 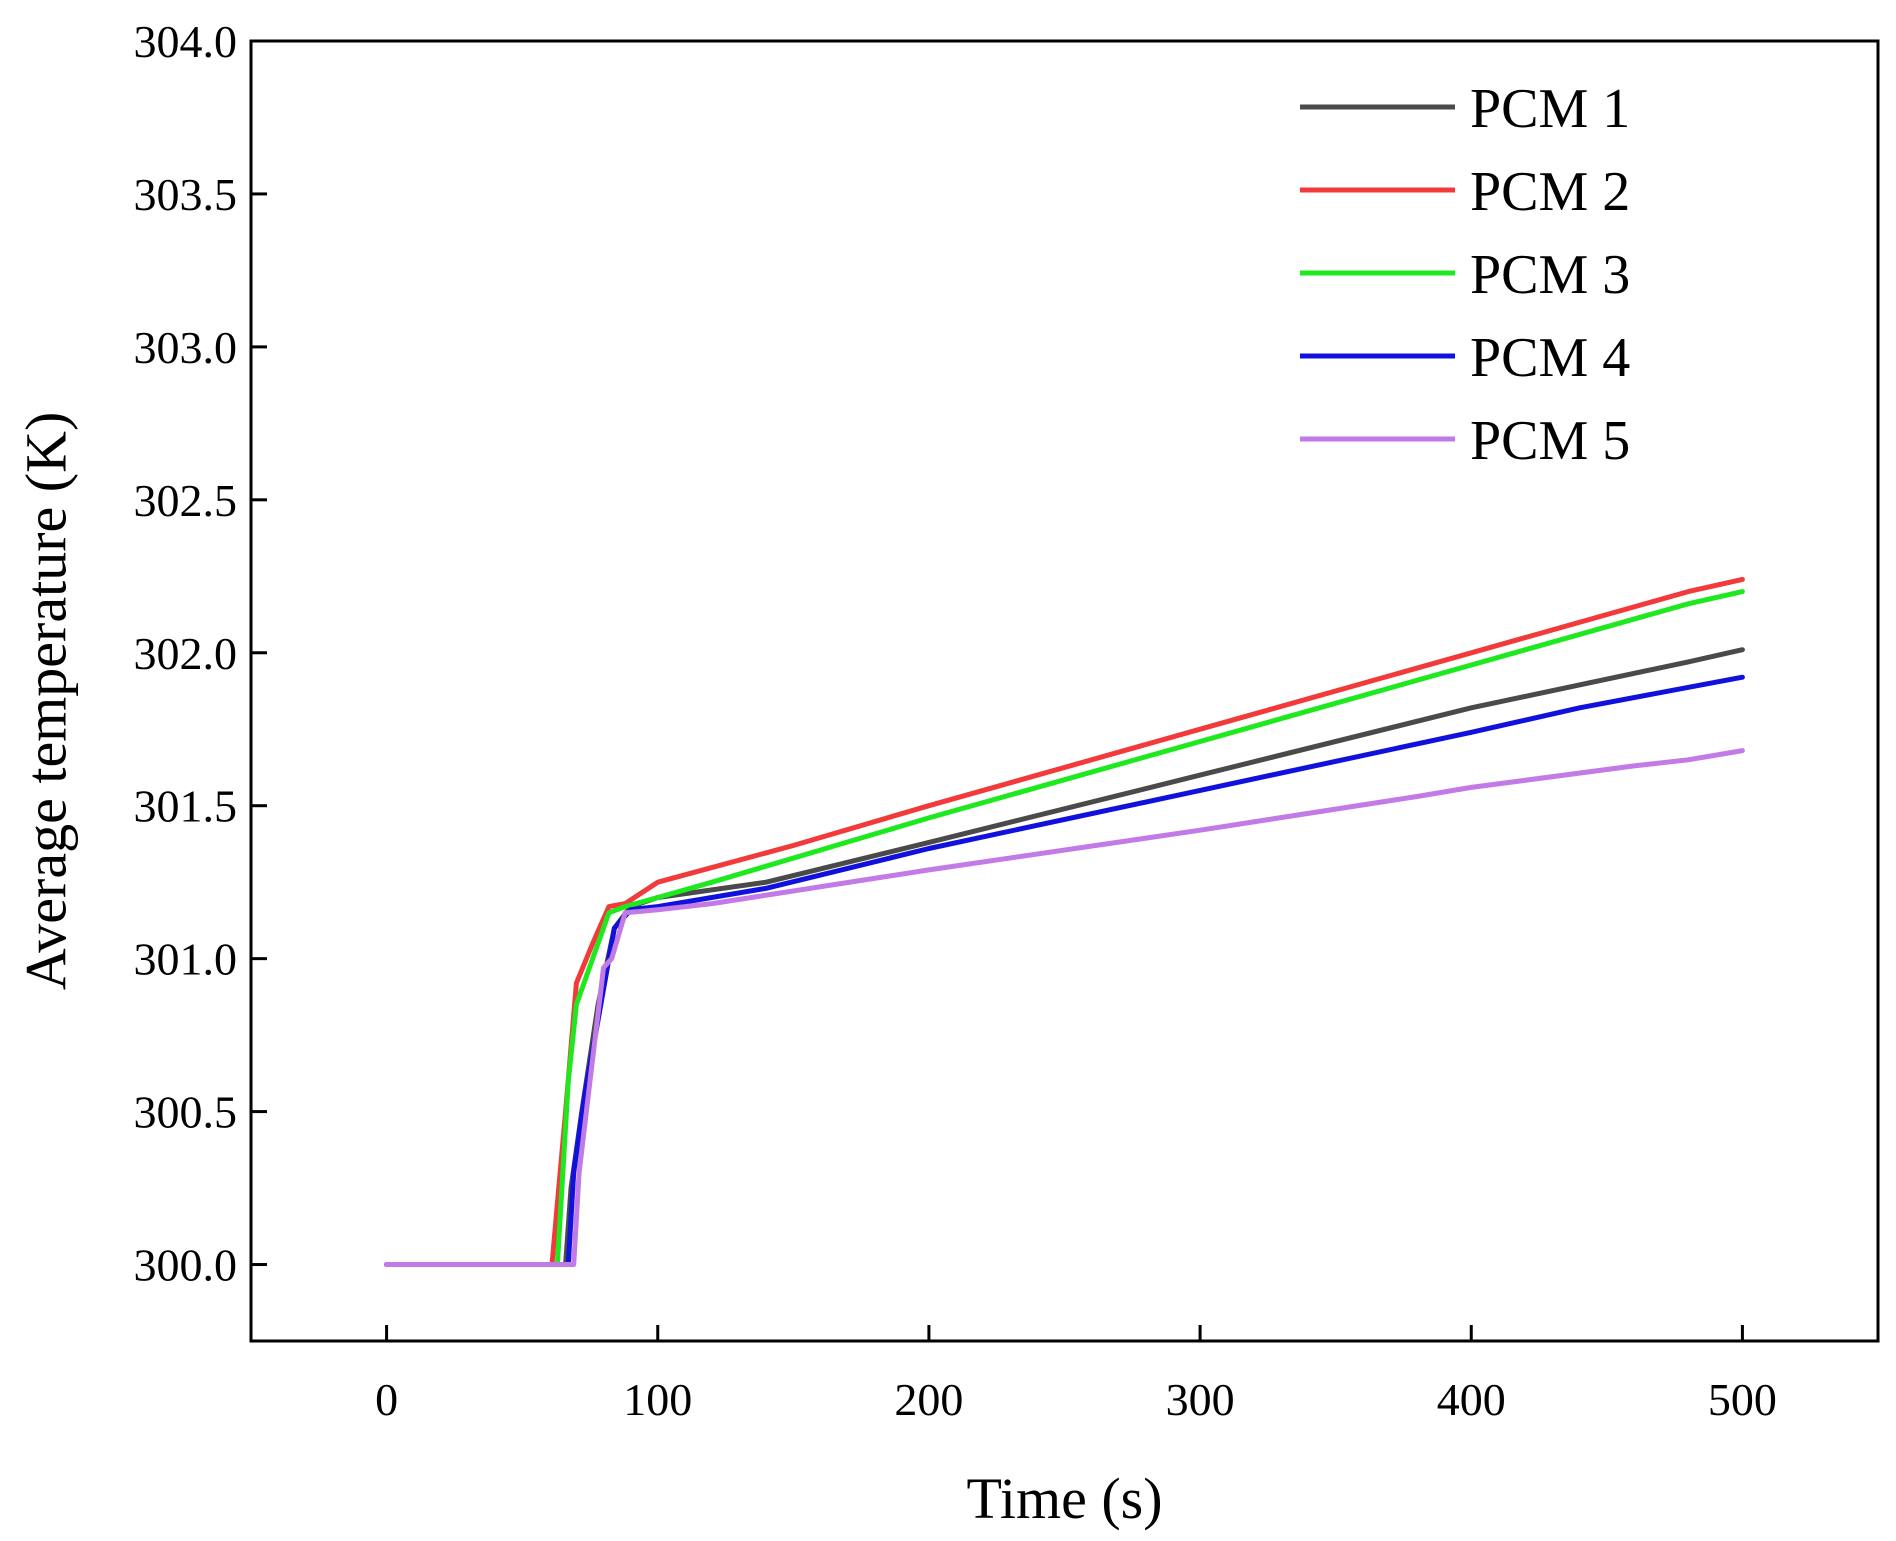 I want to click on y-tick-label: 303.5, so click(x=186, y=194).